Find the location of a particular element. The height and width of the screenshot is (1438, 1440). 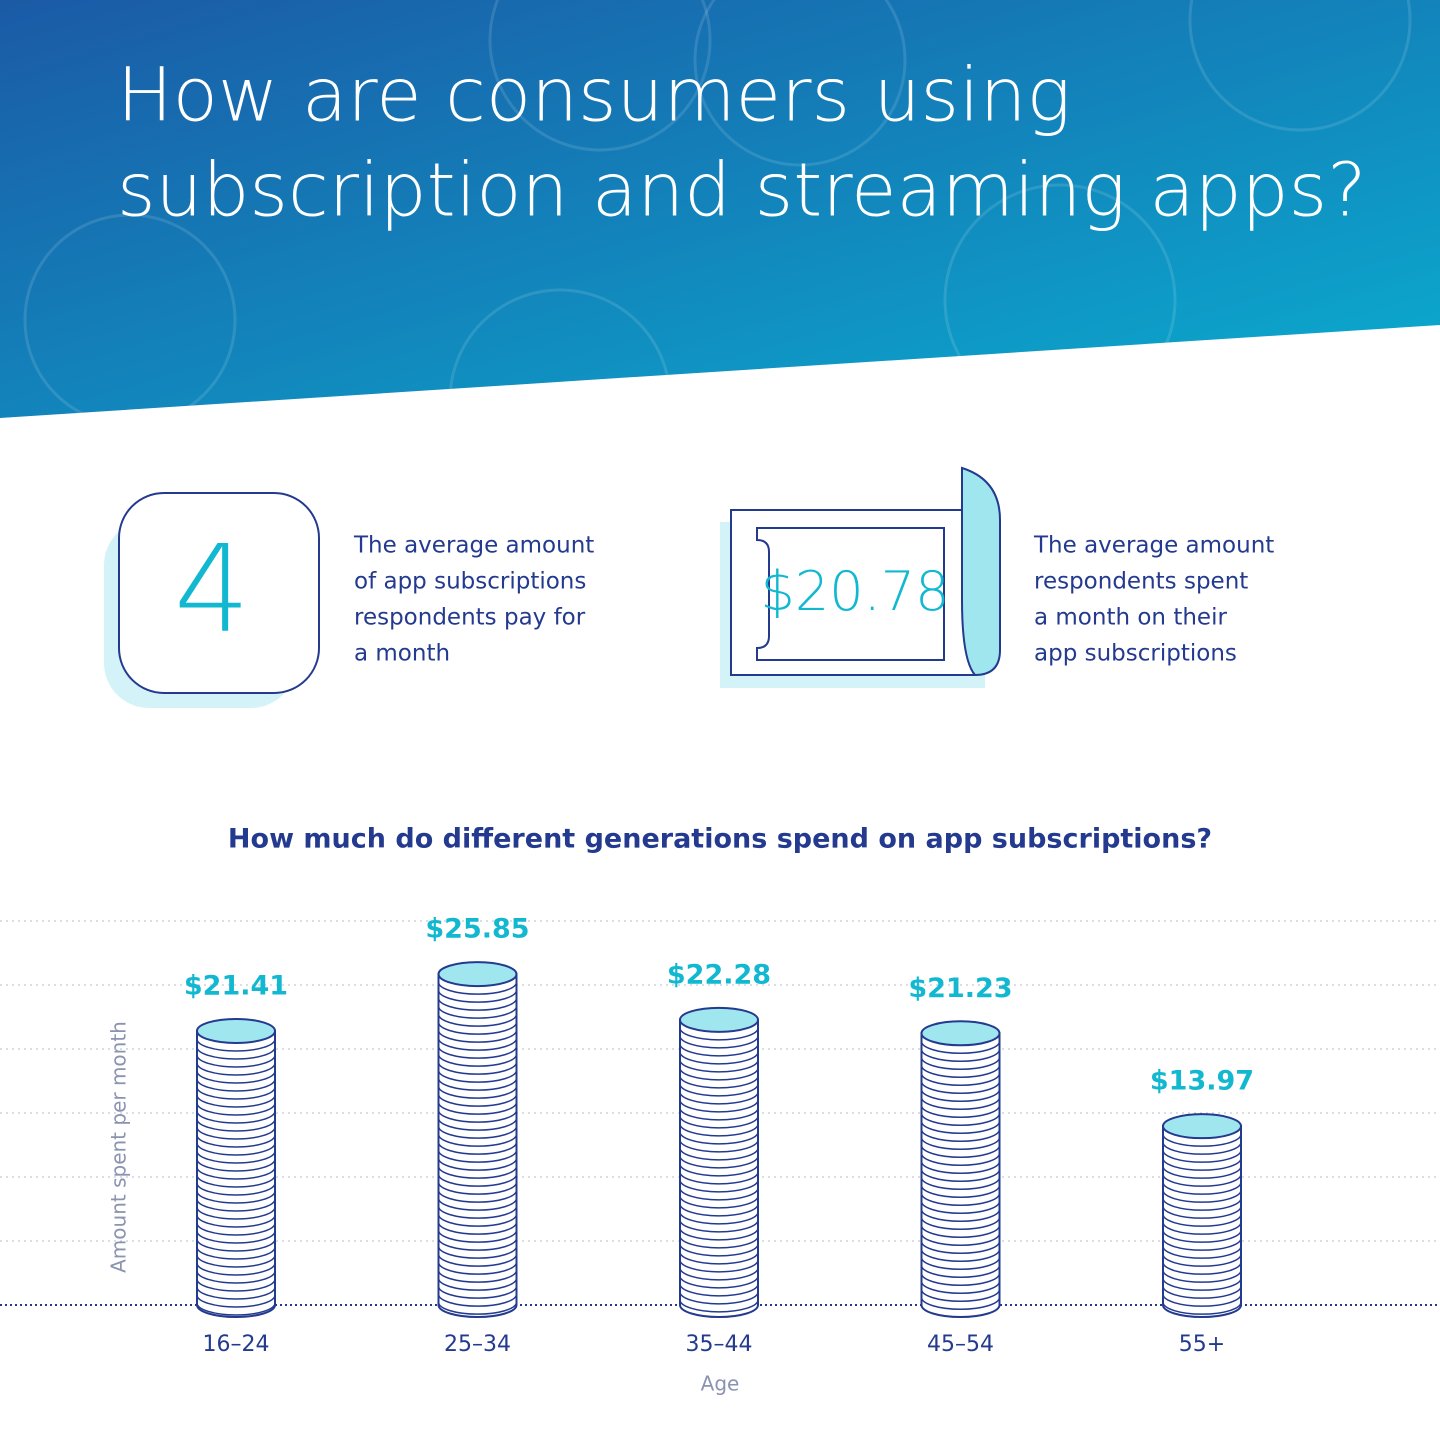

x-tick-label: 25–34 is located at coordinates (477, 1344).